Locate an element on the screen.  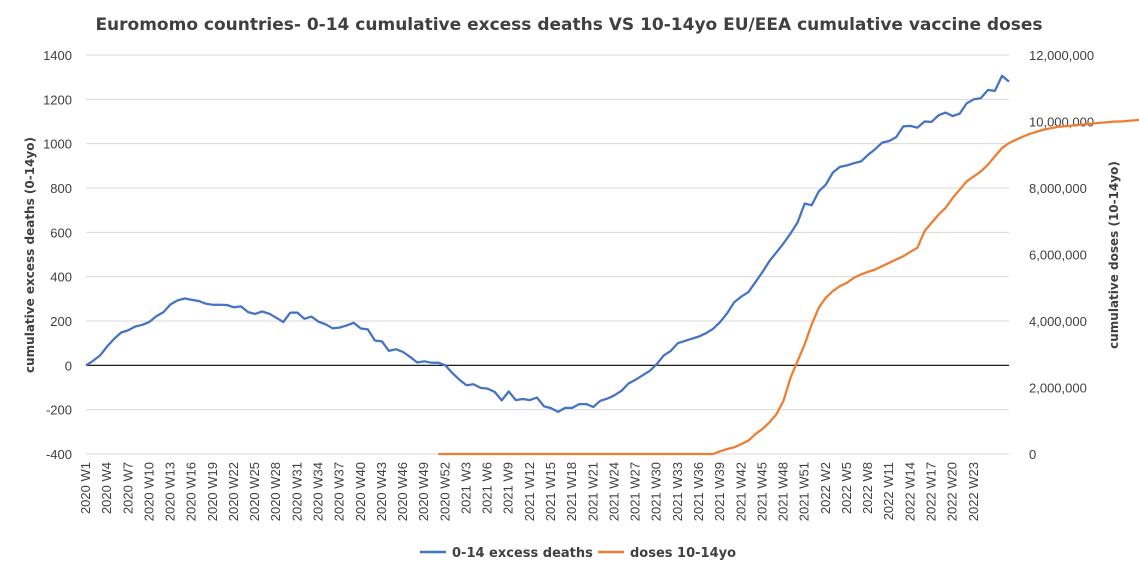
x-tick-label: 2021 W6 is located at coordinates (487, 488).